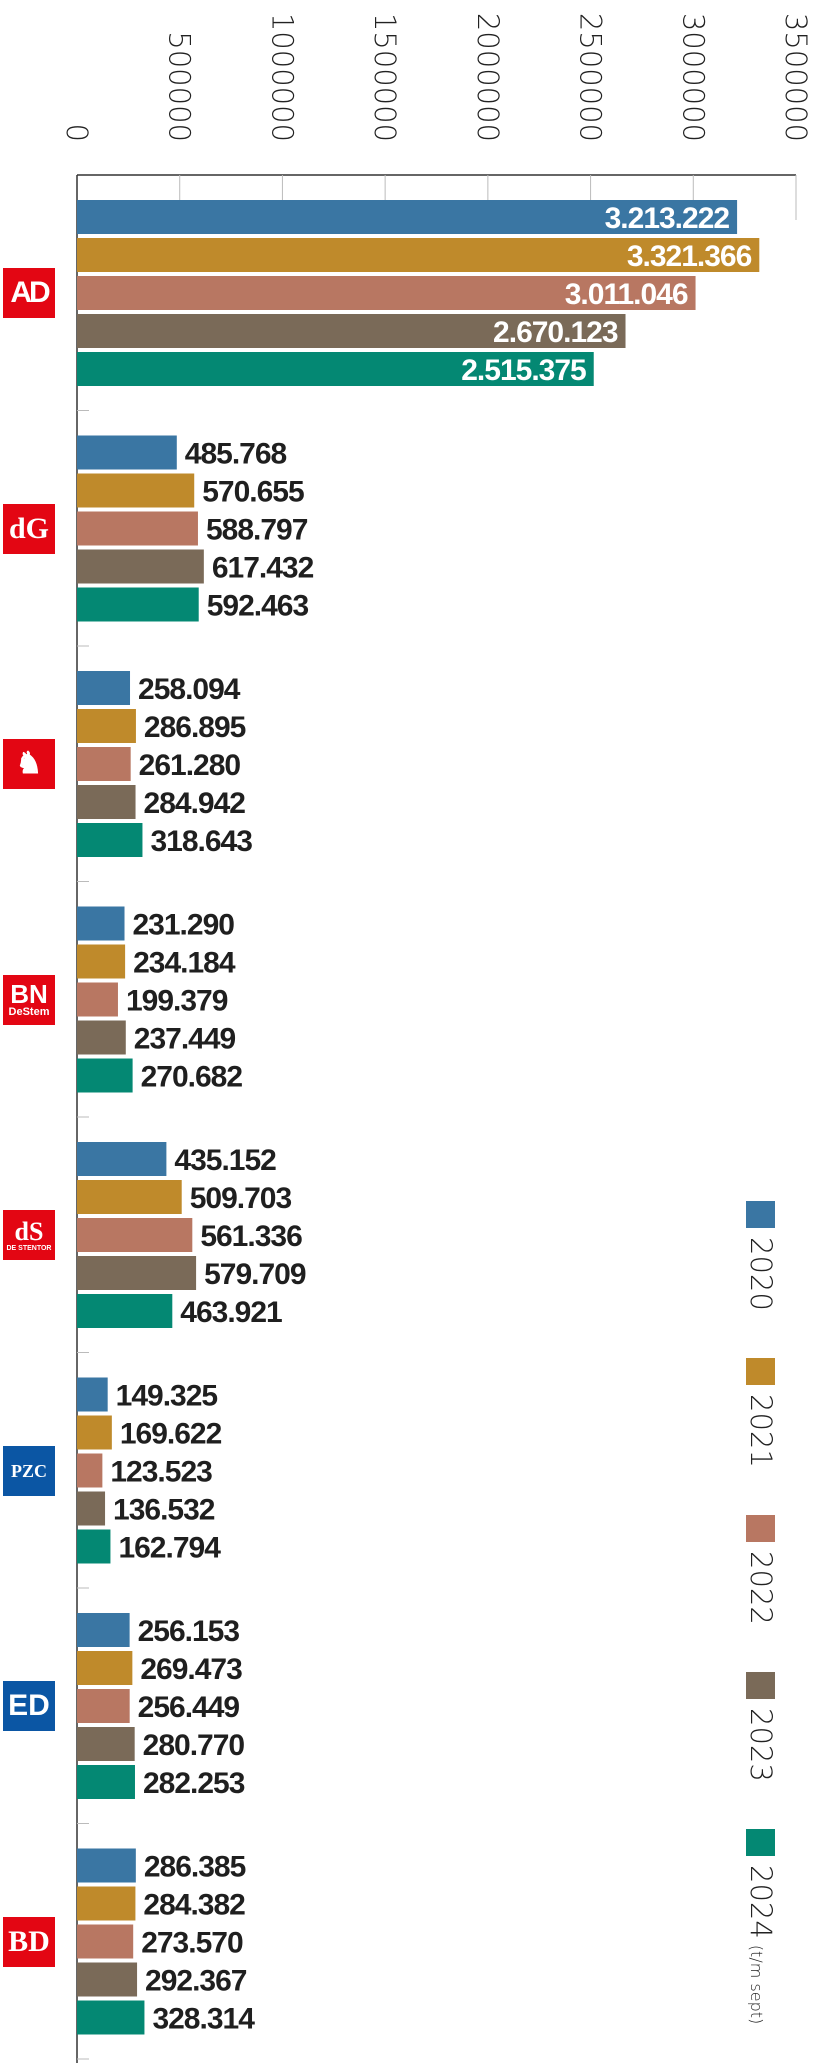  What do you see at coordinates (29, 999) in the screenshot?
I see `logo-bn-destem: BN DeStem` at bounding box center [29, 999].